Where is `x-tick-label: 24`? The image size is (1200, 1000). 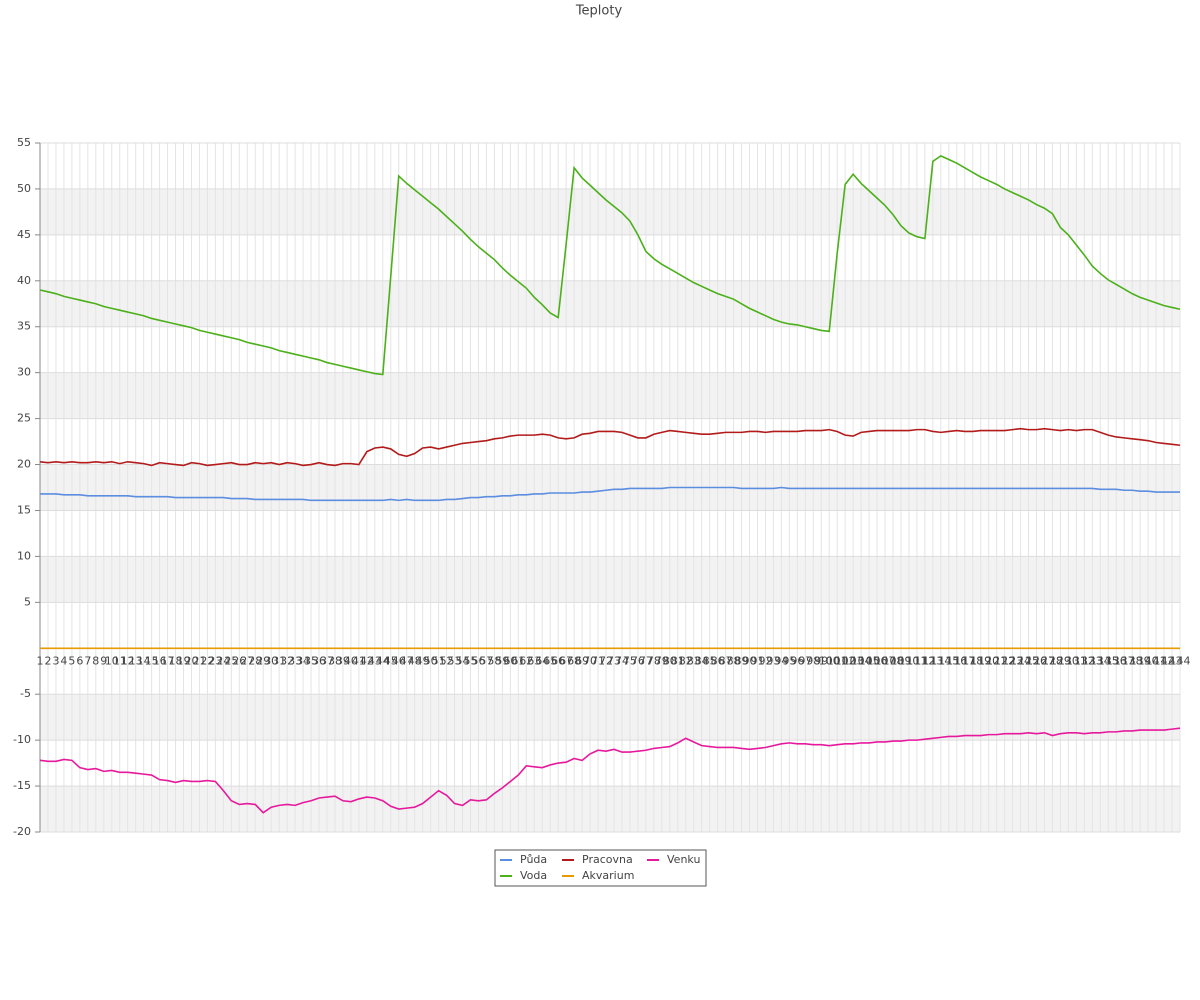
x-tick-label: 24 is located at coordinates (223, 660).